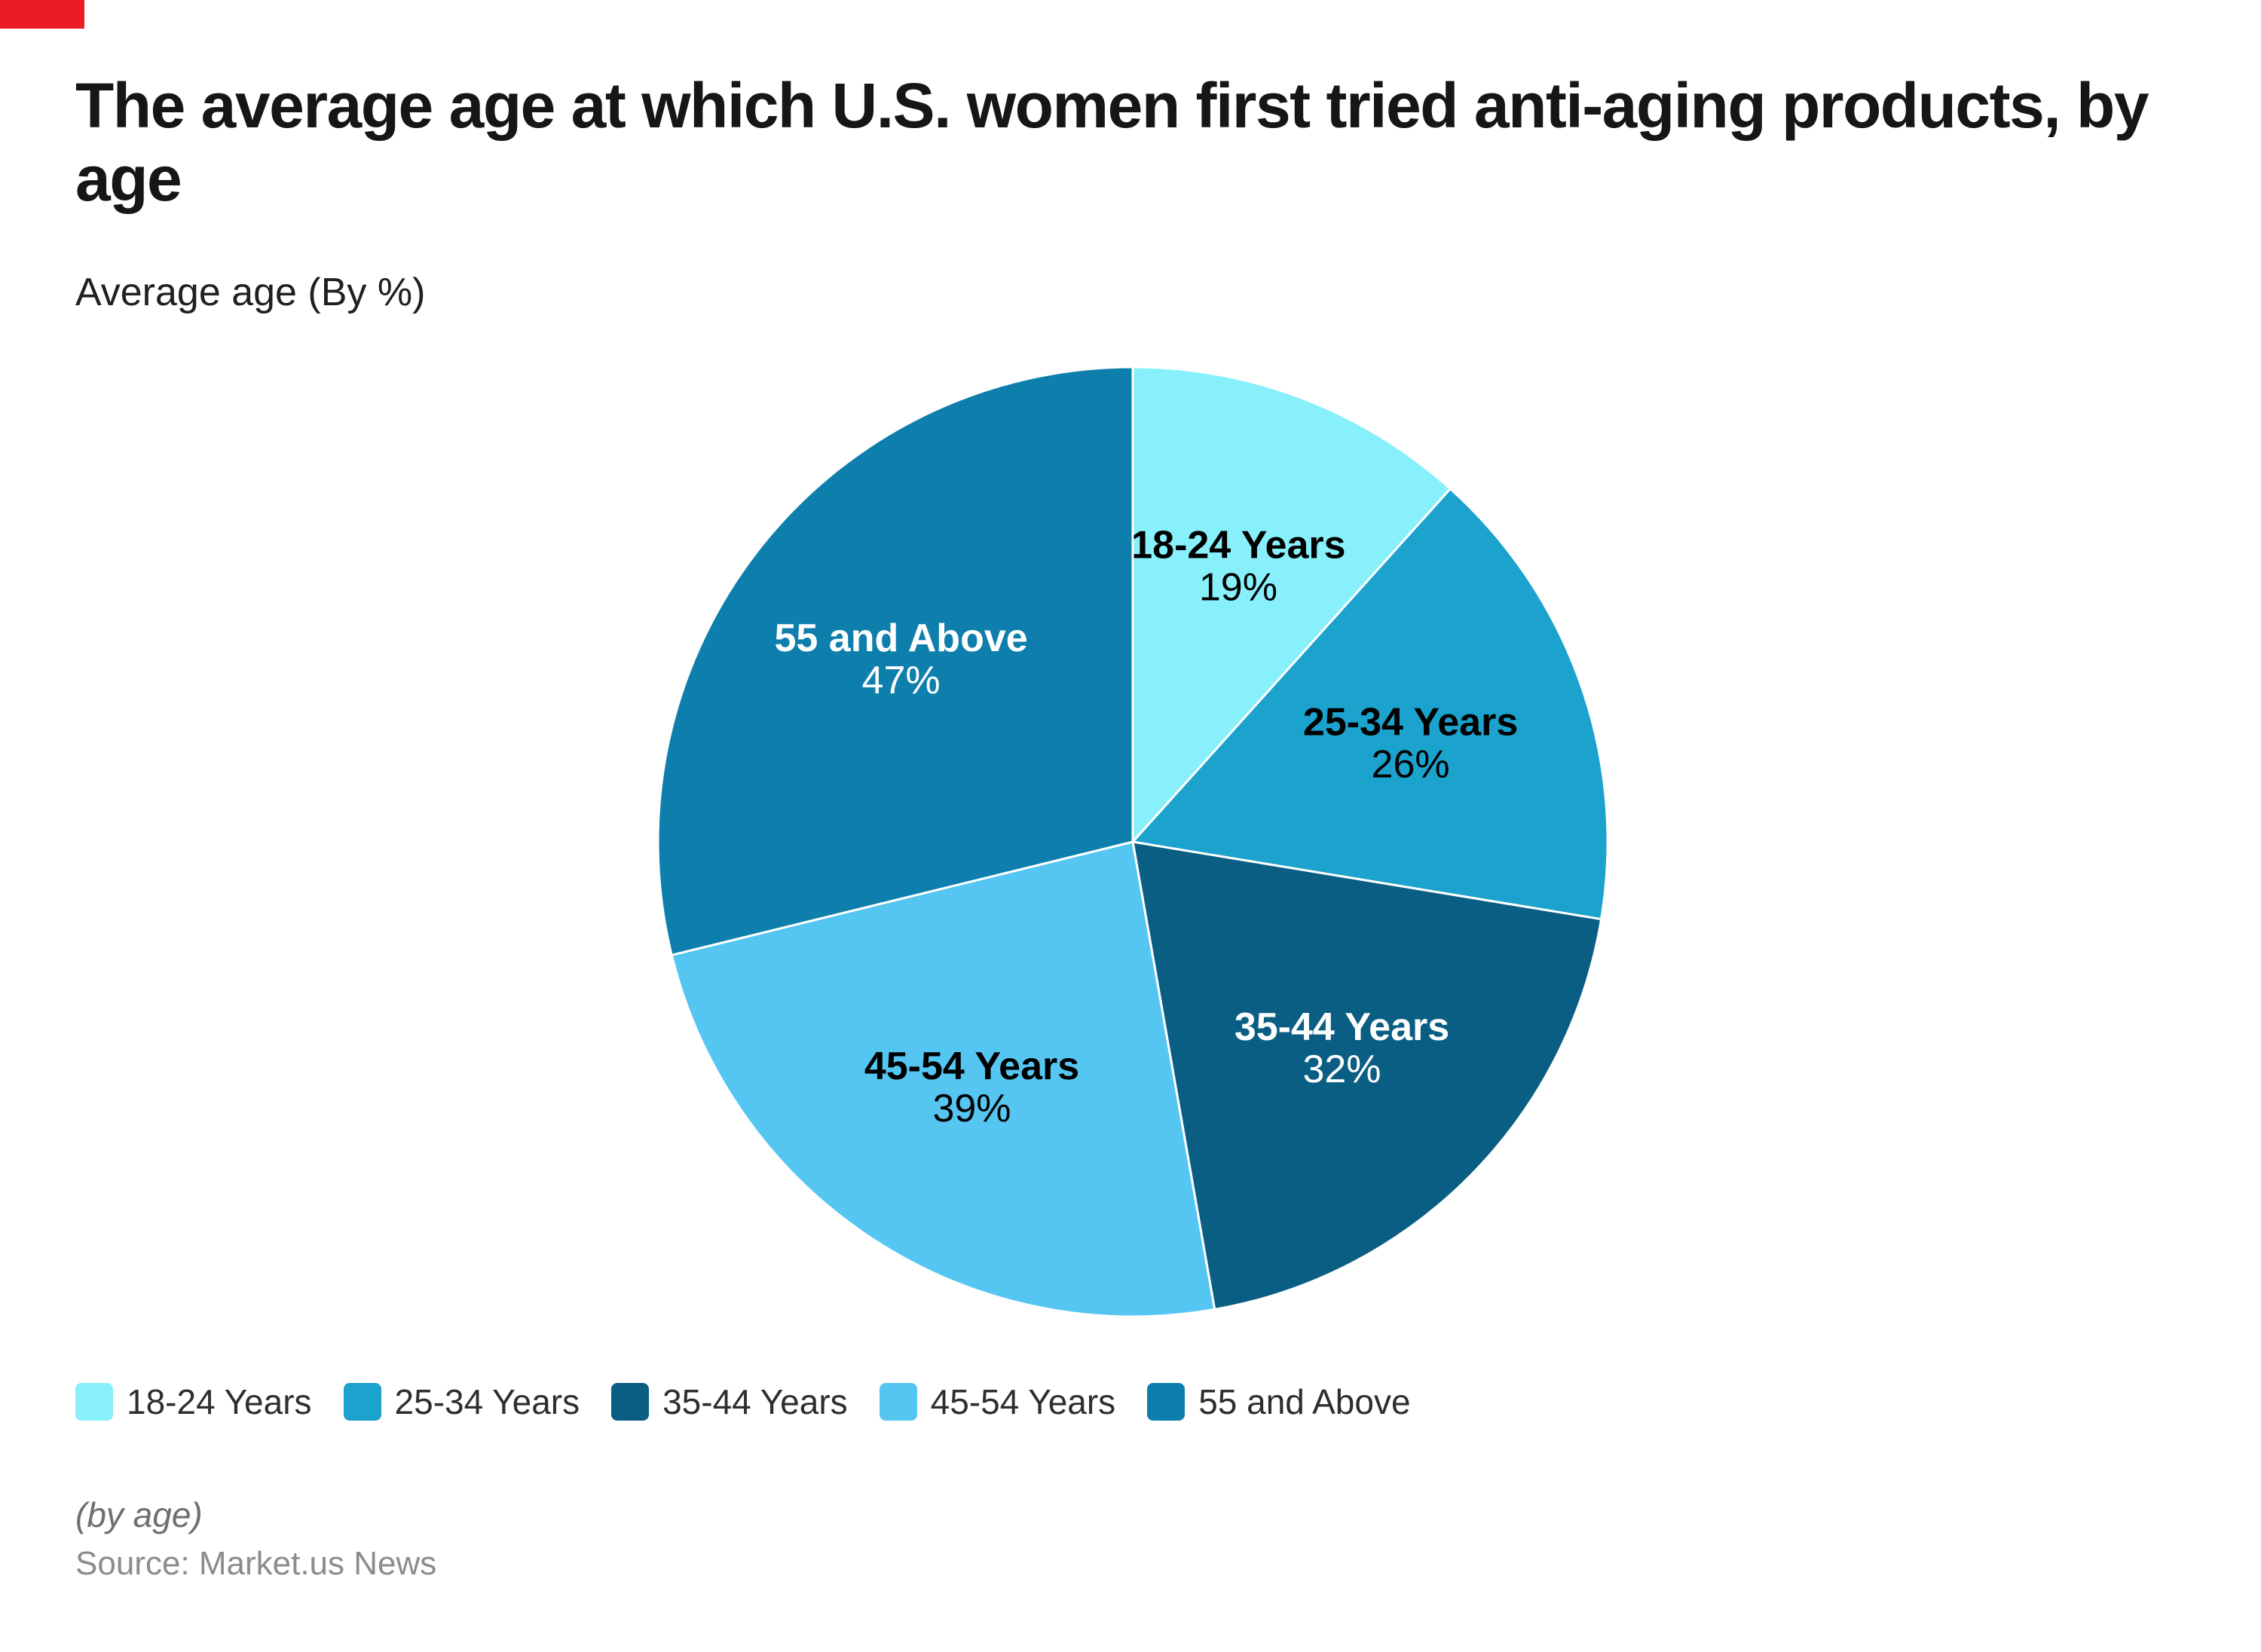 This screenshot has width=2261, height=1652. Describe the element at coordinates (972, 1067) in the screenshot. I see `pie-label-name-45-54-years: 45-54 Years` at that location.